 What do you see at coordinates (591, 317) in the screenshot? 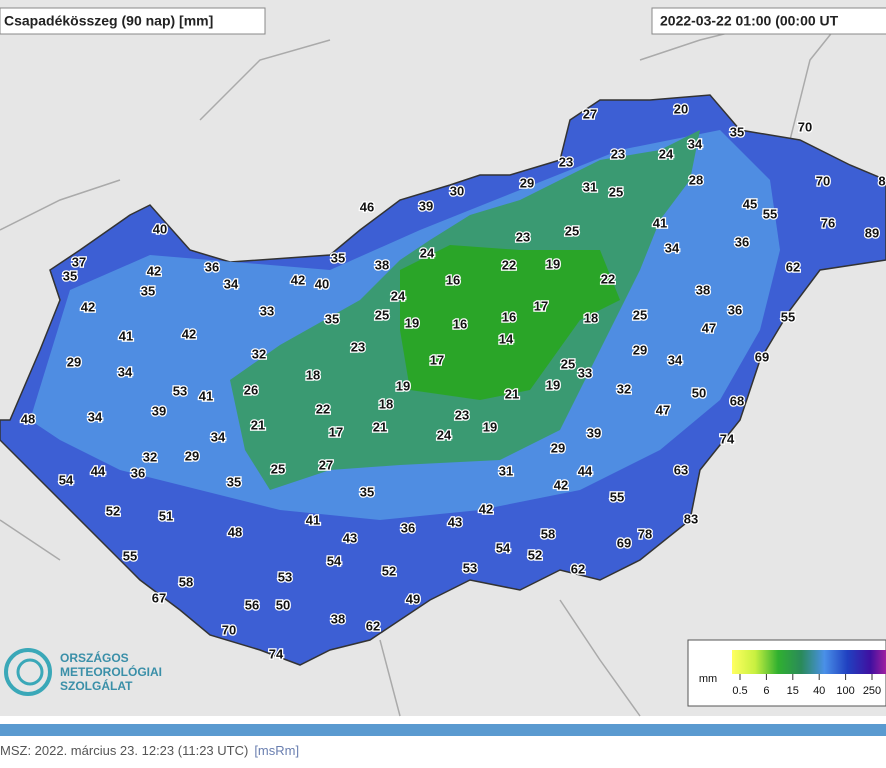
I see `station-value: 18` at bounding box center [591, 317].